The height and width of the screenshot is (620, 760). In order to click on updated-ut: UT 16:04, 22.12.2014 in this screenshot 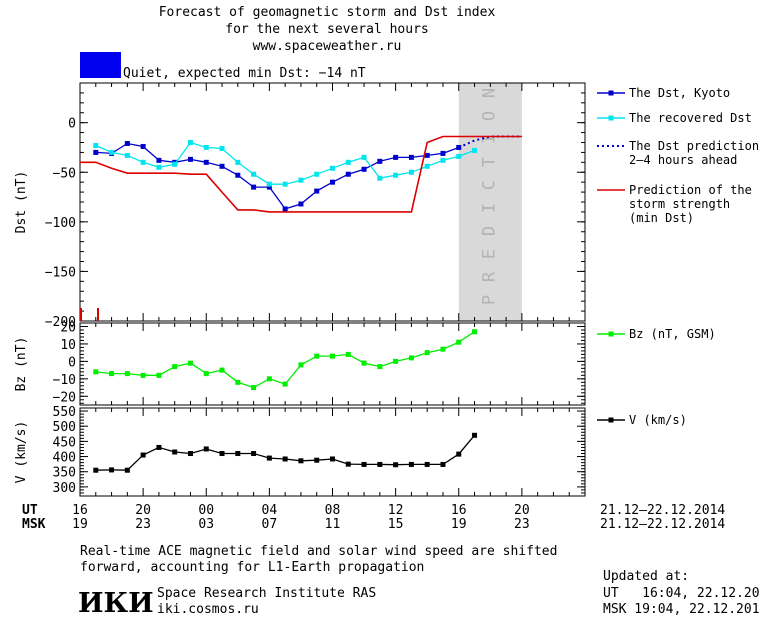, I will do `click(681, 593)`.